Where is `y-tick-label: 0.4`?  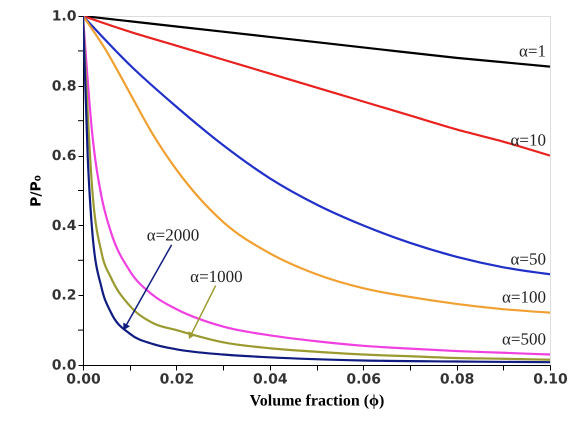
y-tick-label: 0.4 is located at coordinates (64, 226).